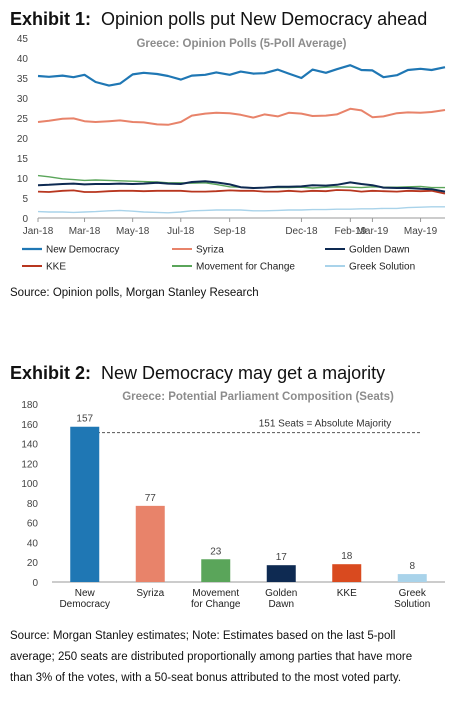  I want to click on category-label-new-democracy: New, so click(85, 593).